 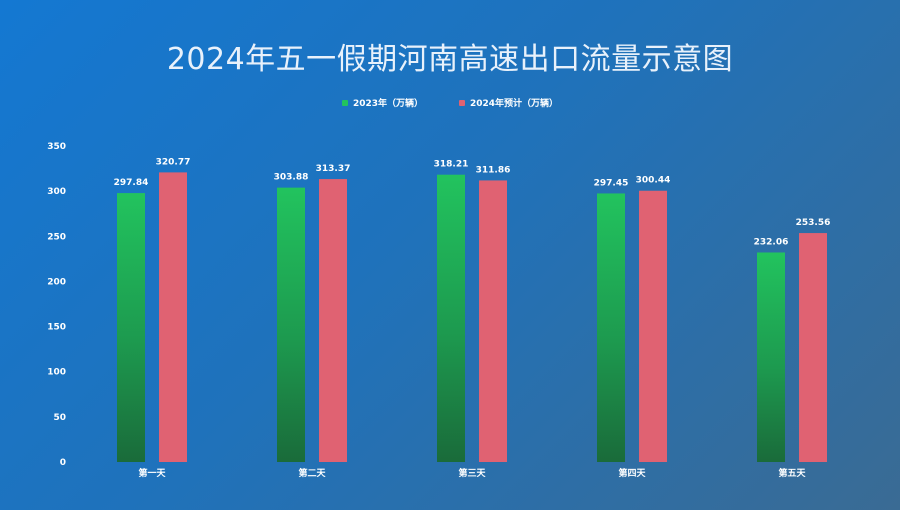 What do you see at coordinates (611, 183) in the screenshot?
I see `bar-value-label: 297.45` at bounding box center [611, 183].